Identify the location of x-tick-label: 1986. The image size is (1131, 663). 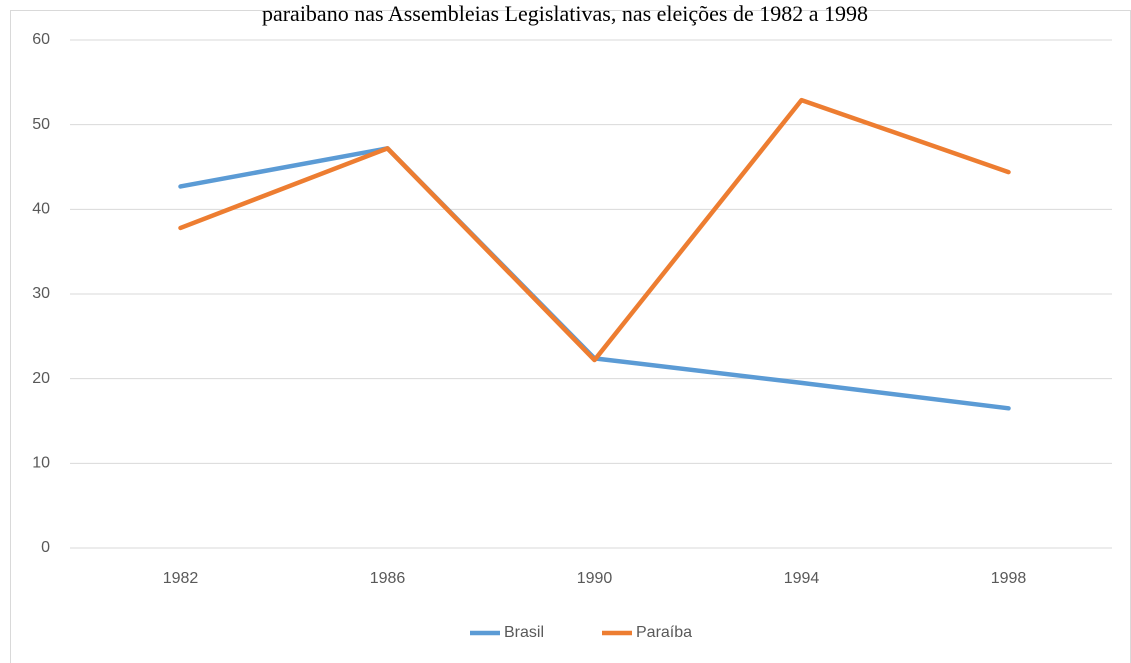
(388, 578).